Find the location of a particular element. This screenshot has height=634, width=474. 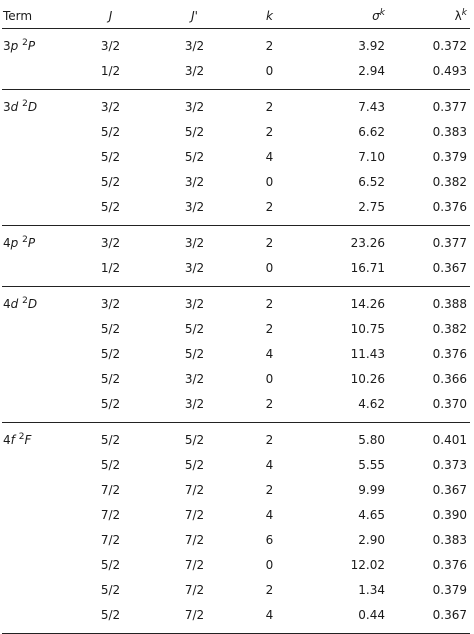

cell-sigma: 5.55 is located at coordinates (371, 464).